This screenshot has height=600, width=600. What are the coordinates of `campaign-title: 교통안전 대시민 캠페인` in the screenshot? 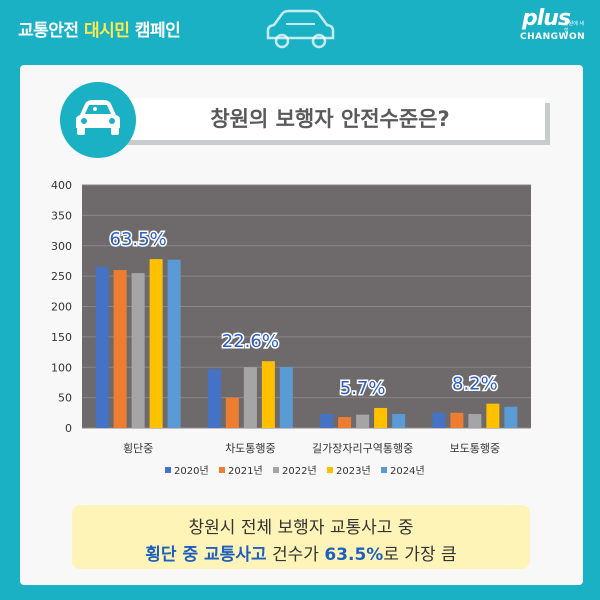 It's located at (99, 28).